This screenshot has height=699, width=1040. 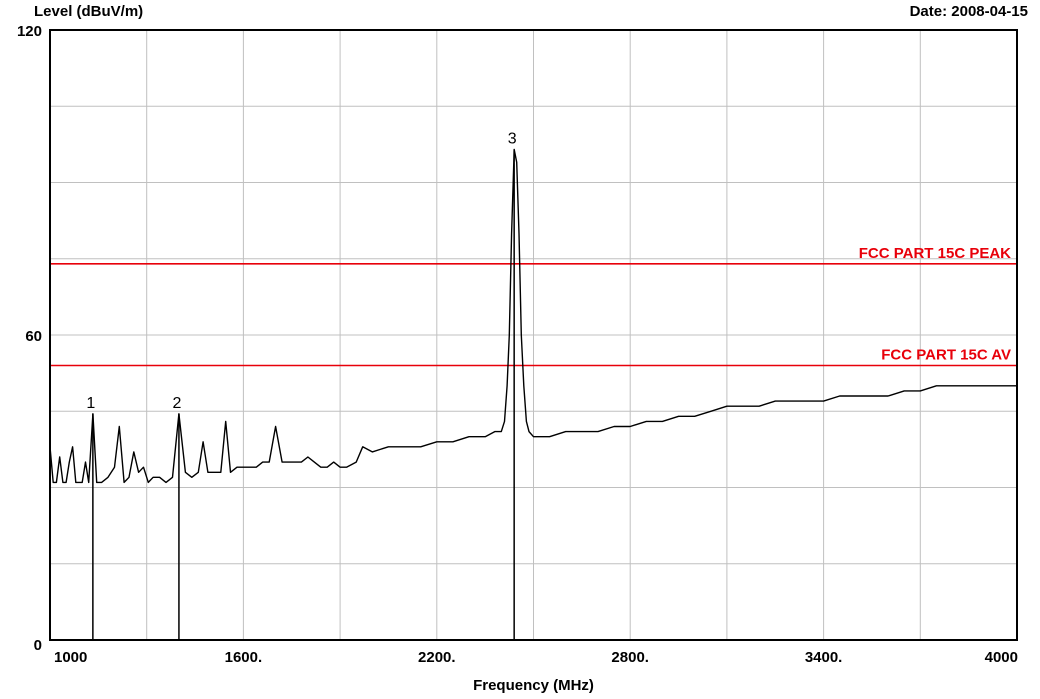 I want to click on x-tick-label: 2800., so click(x=630, y=657).